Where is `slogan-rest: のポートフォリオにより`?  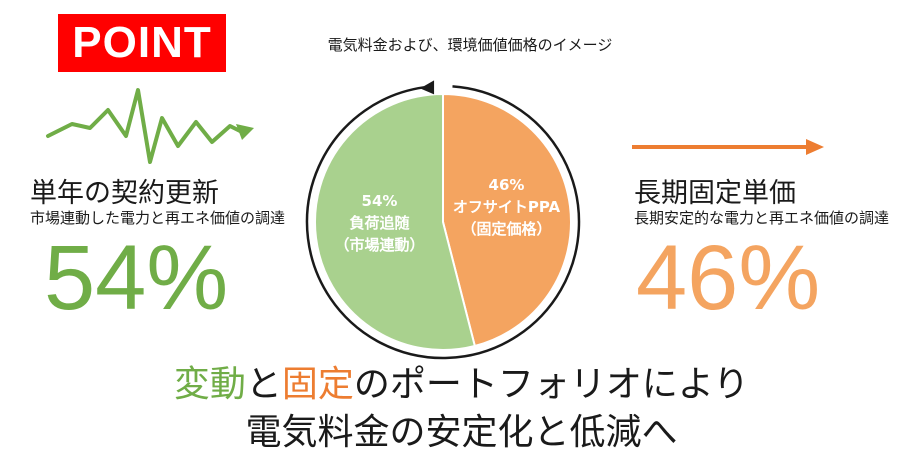 slogan-rest: のポートフォリオにより is located at coordinates (551, 384).